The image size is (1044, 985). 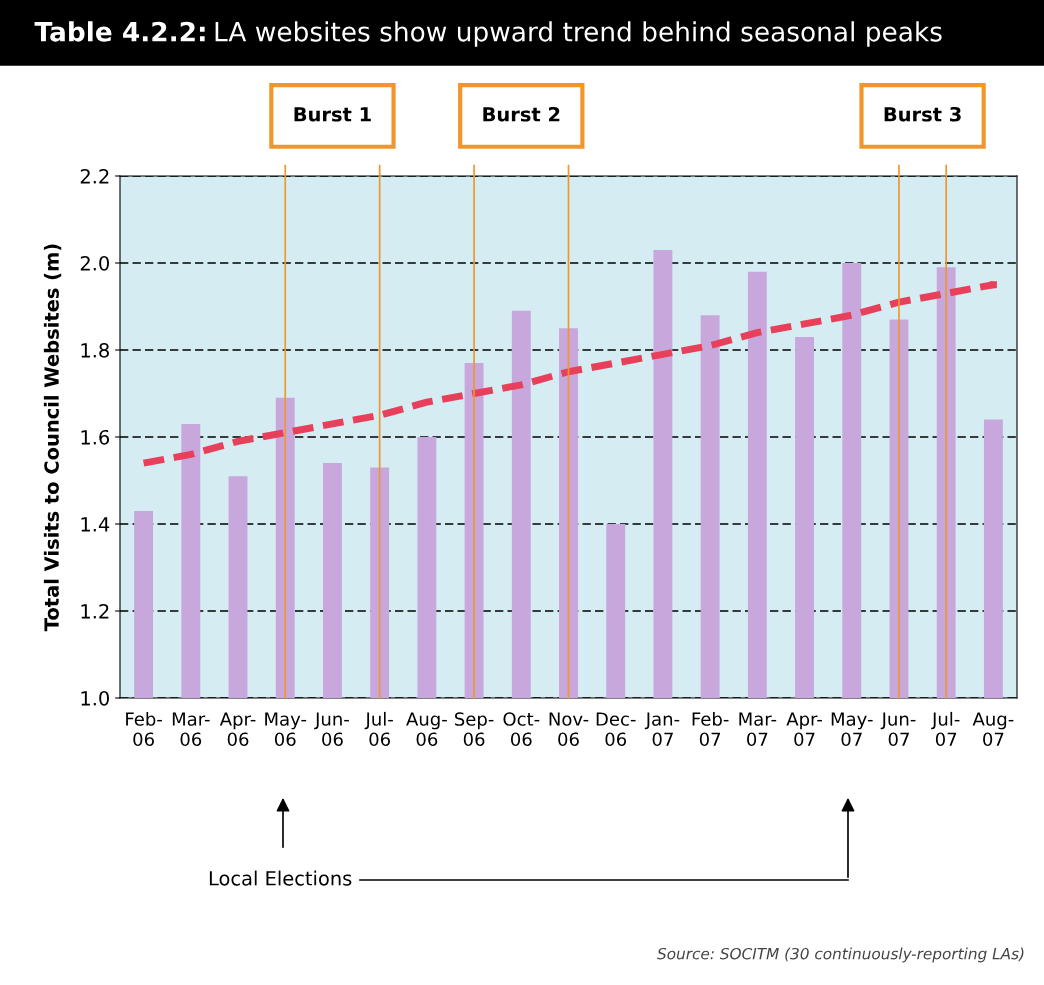 What do you see at coordinates (286, 729) in the screenshot?
I see `x-tick-label: May- 06` at bounding box center [286, 729].